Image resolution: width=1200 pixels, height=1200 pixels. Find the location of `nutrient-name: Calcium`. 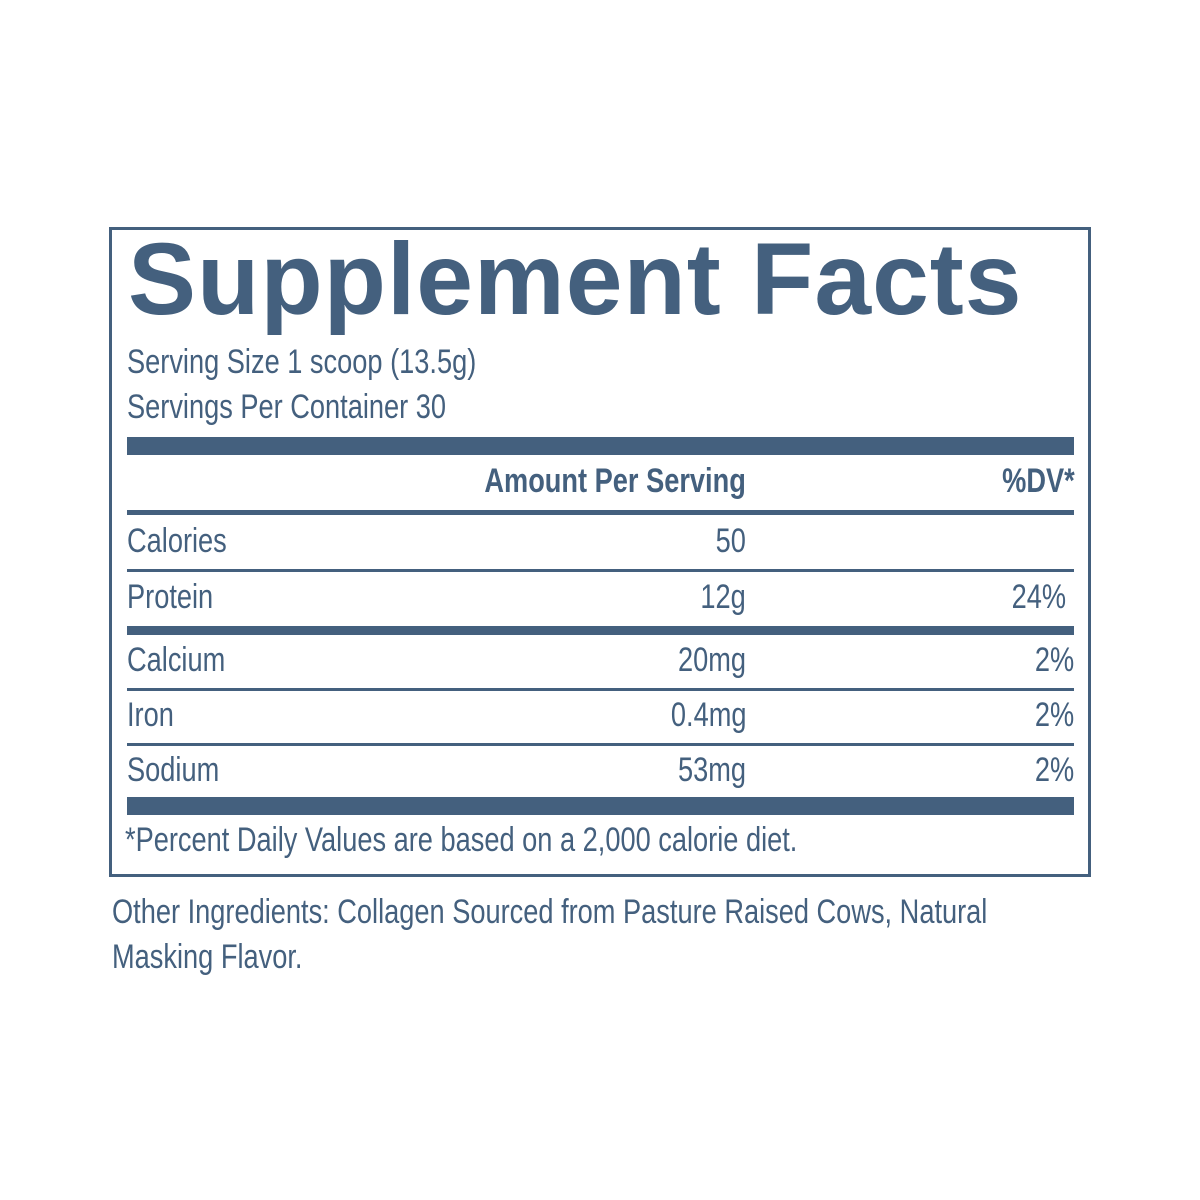

nutrient-name: Calcium is located at coordinates (176, 660).